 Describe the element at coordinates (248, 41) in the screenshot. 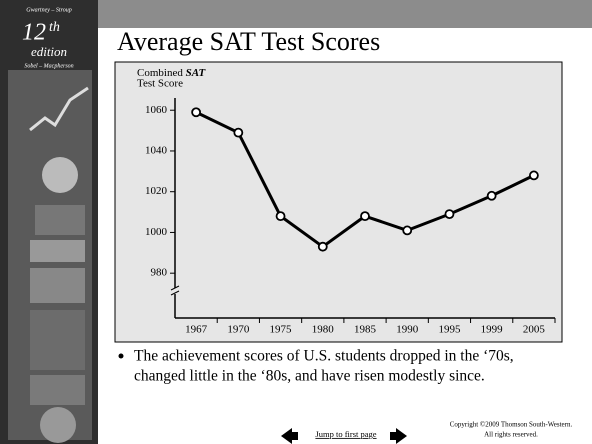

I see `slide-title: Average SAT Test Scores` at that location.